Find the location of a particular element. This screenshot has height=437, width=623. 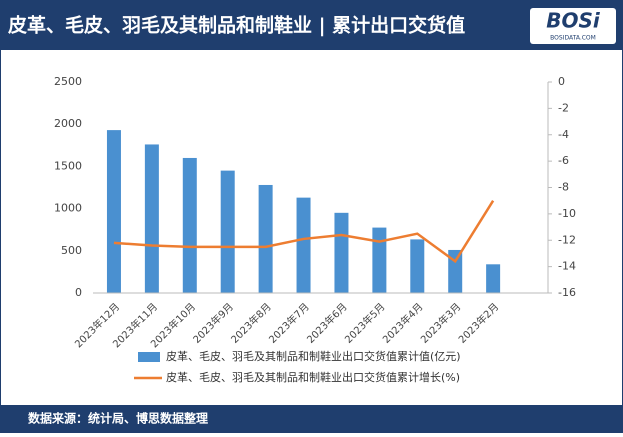

legend-label: 皮革、毛皮、羽毛及其制品和制鞋业出口交货值累计值(亿元) is located at coordinates (313, 356).